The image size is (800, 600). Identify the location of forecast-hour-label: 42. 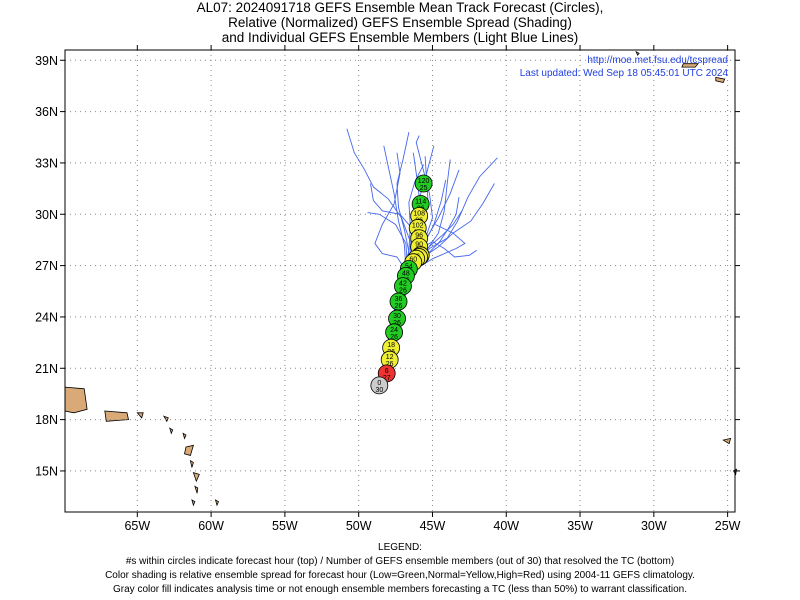
(403, 284).